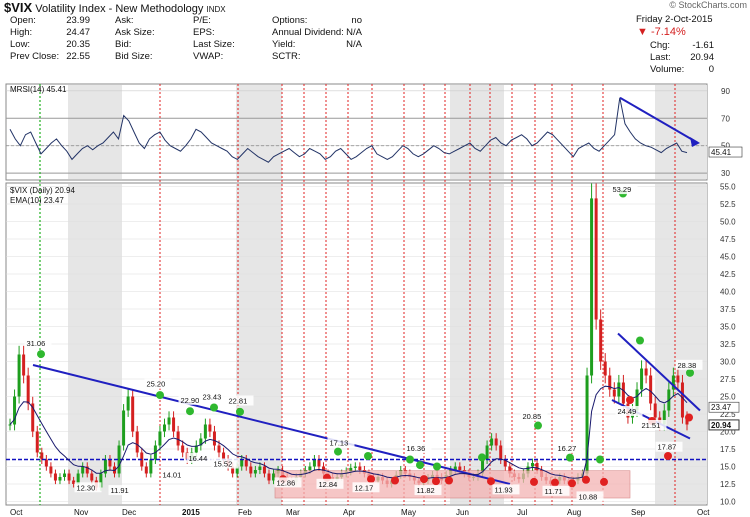 This screenshot has width=750, height=517. What do you see at coordinates (622, 189) in the screenshot?
I see `price-annotation: 53.29` at bounding box center [622, 189].